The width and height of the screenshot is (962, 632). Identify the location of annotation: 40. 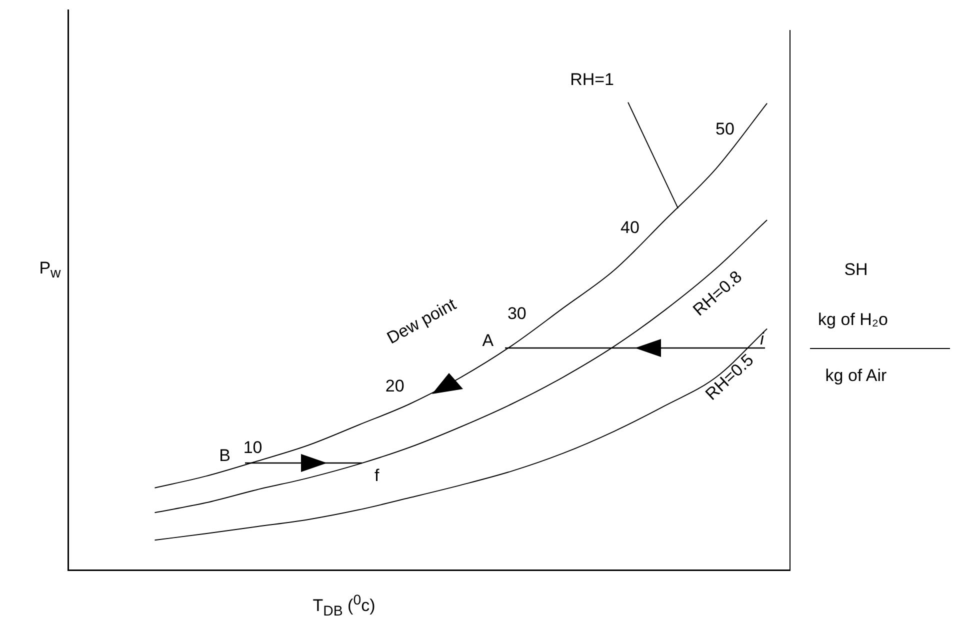
(630, 228).